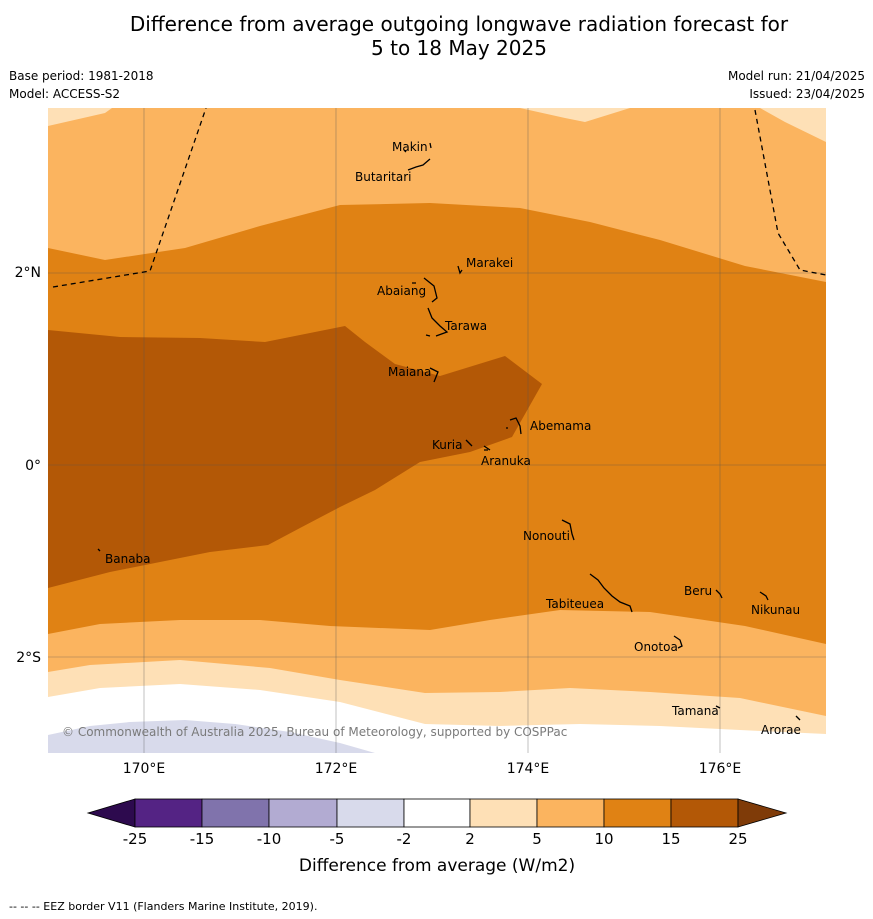 The image size is (873, 919). I want to click on colorbar-ticks: -25 -15 -10 -5 -2 2 5 10 15 25, so click(435, 839).